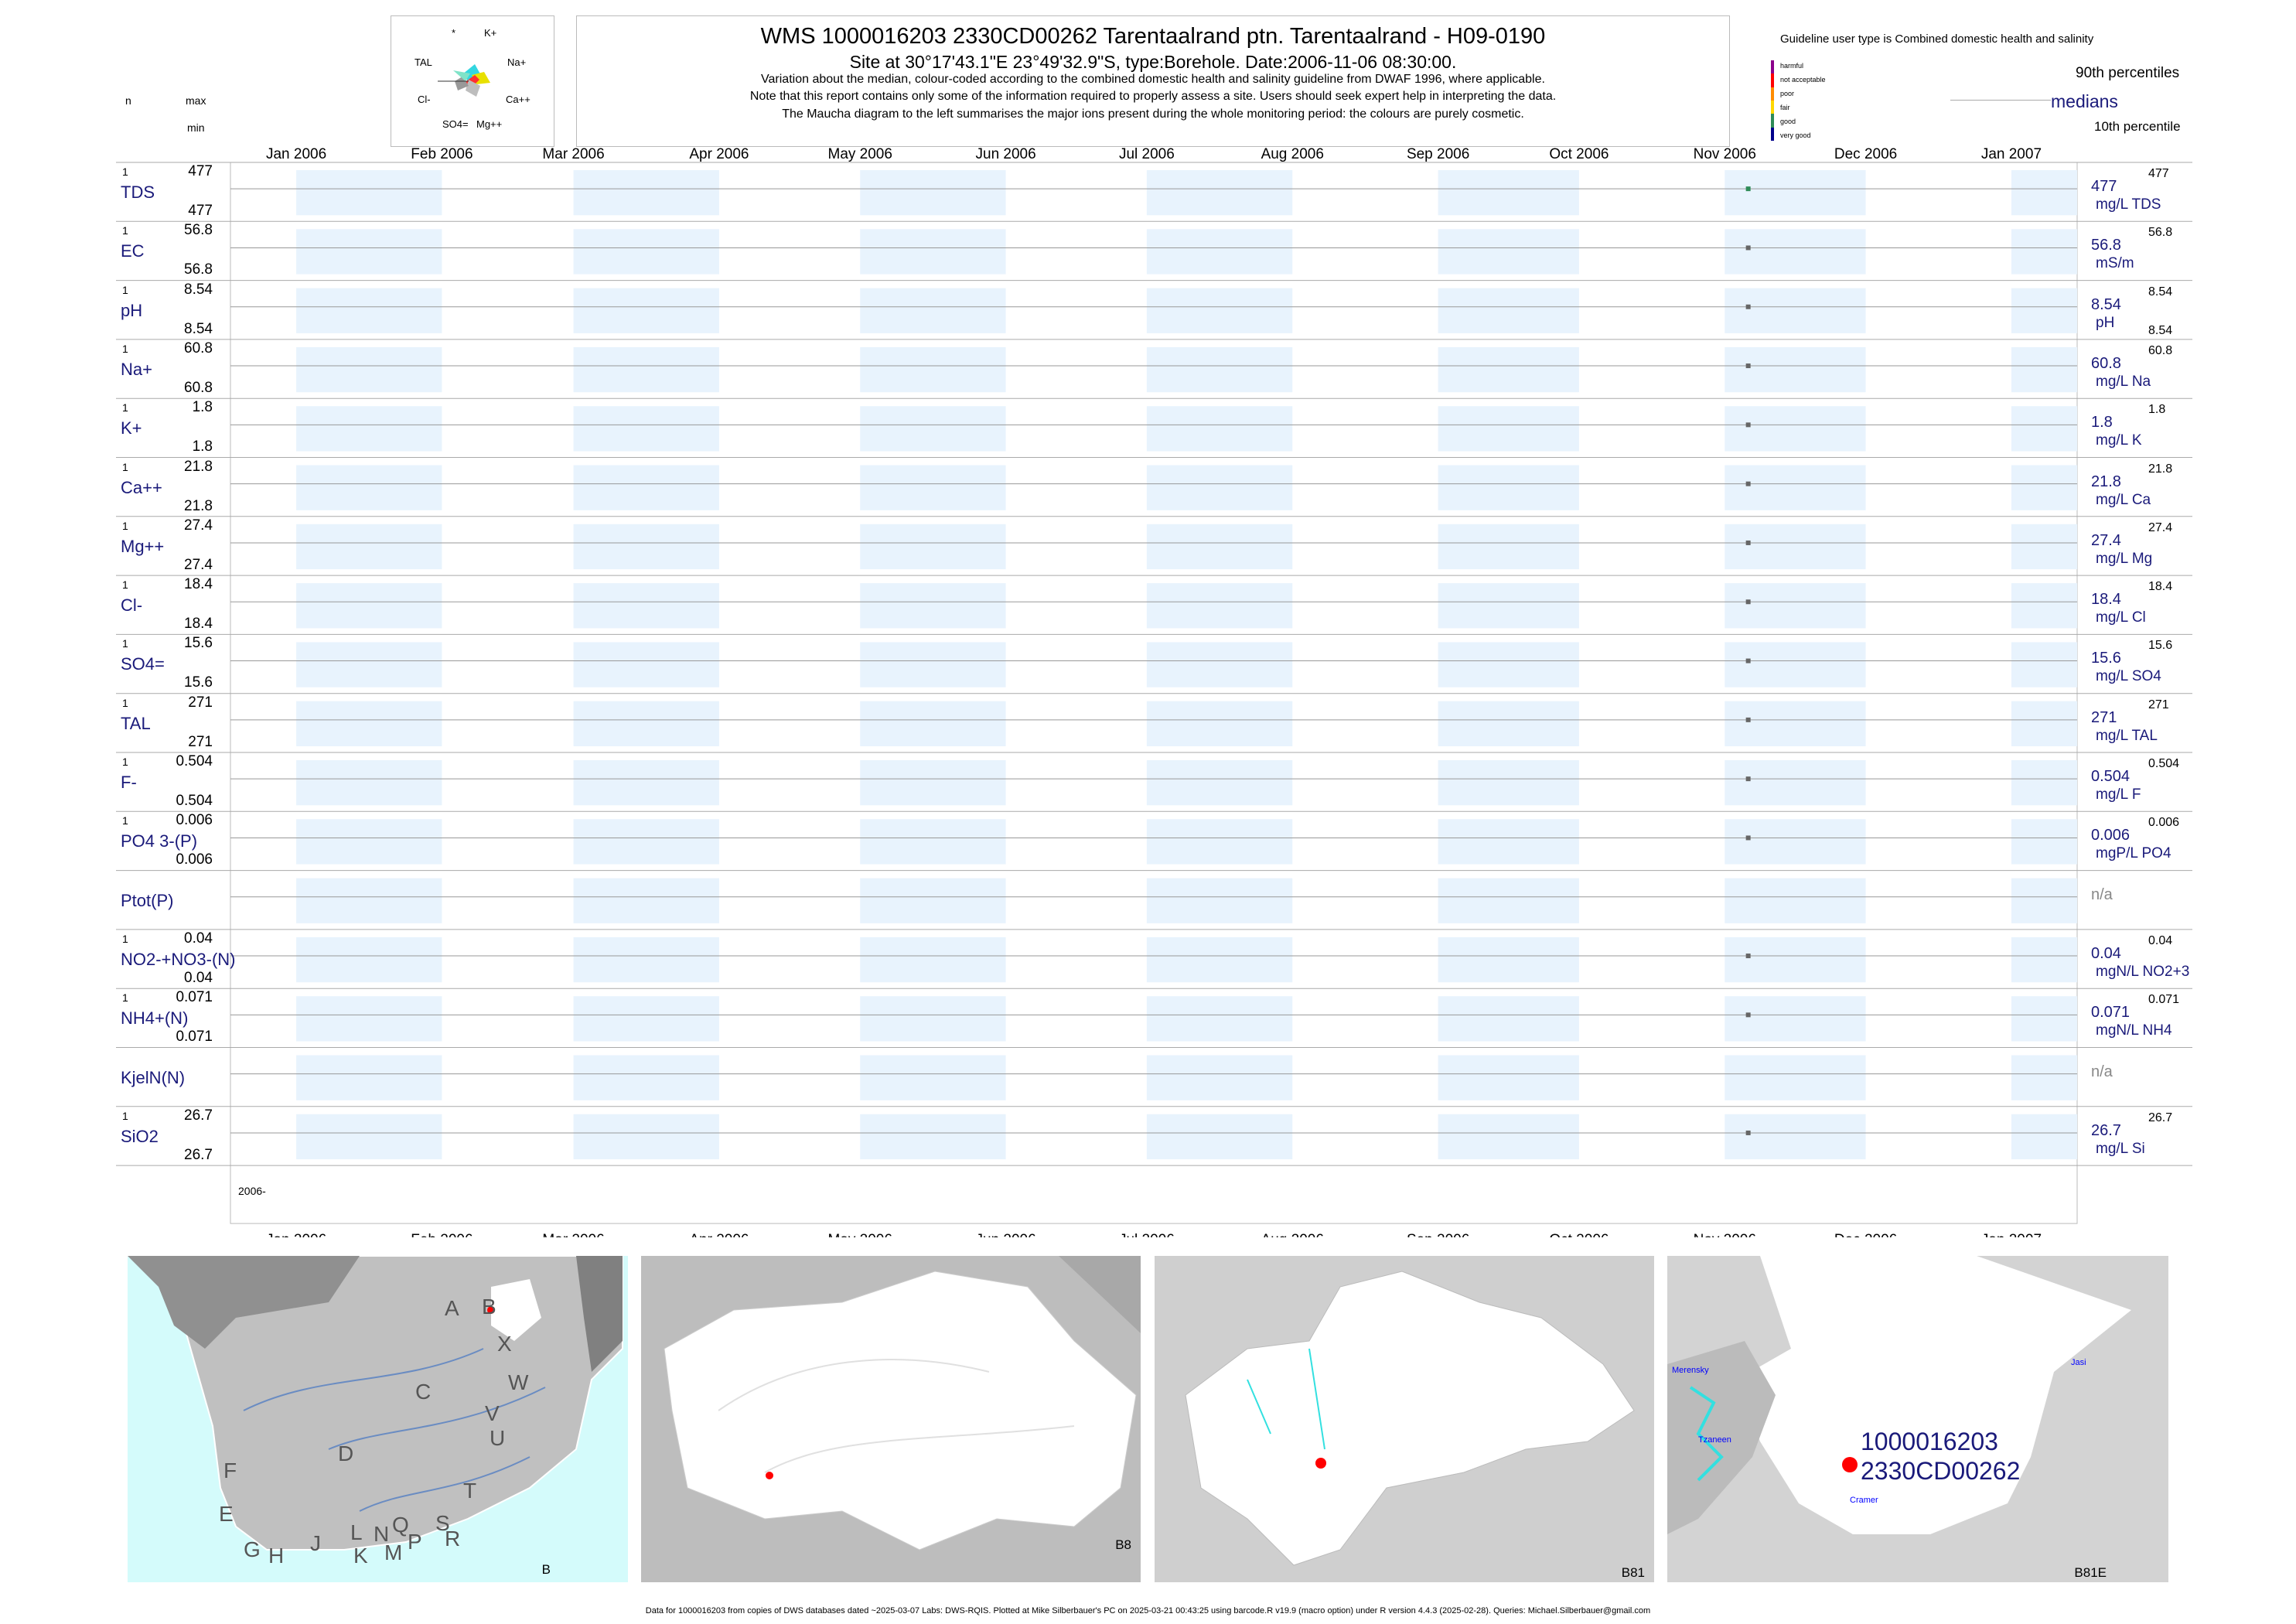 Image resolution: width=2296 pixels, height=1624 pixels. Describe the element at coordinates (464, 80) in the screenshot. I see `maucha-glyph` at that location.